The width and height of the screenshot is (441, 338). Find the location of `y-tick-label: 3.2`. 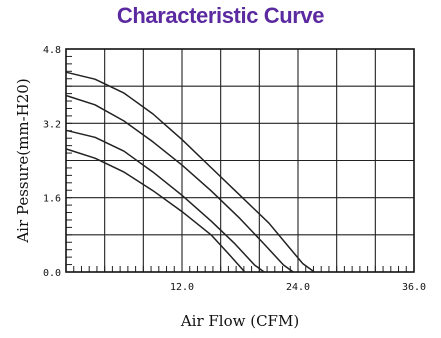

y-tick-label: 3.2 is located at coordinates (52, 124).